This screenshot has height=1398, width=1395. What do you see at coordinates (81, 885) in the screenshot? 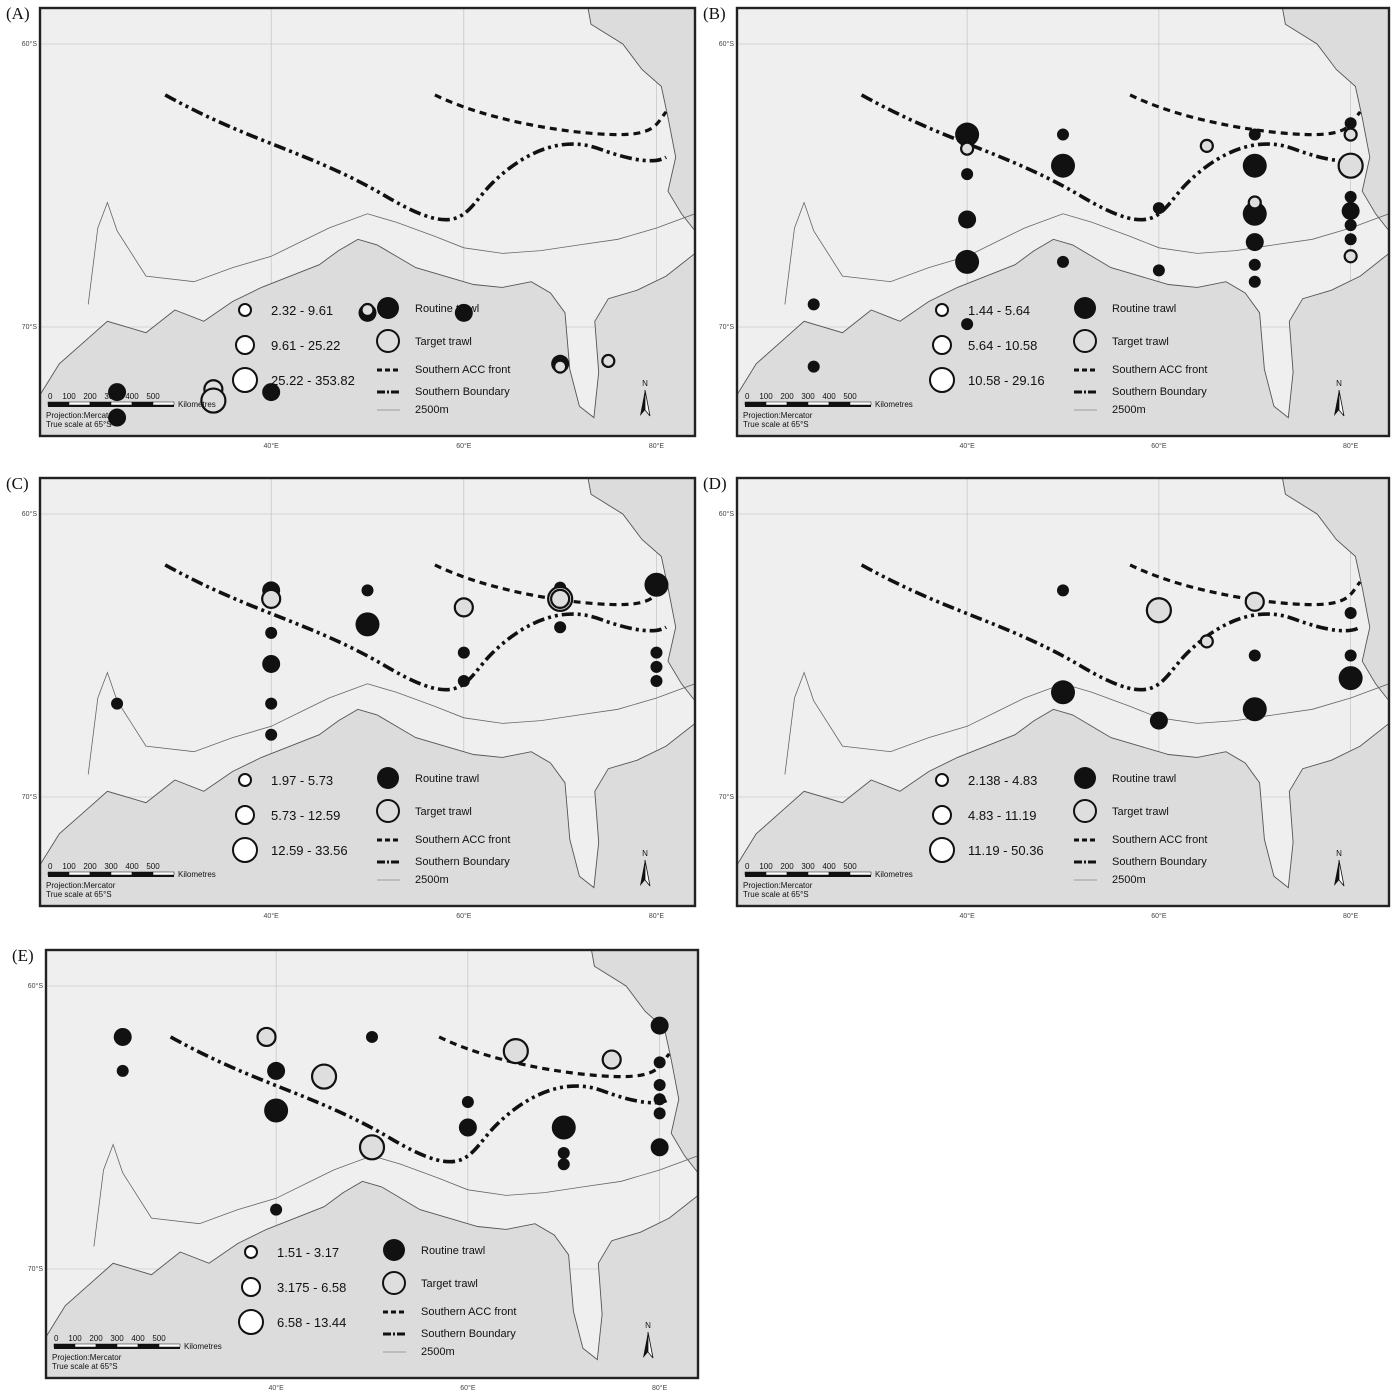
I see `projection-label: Projection:Mercator` at bounding box center [81, 885].